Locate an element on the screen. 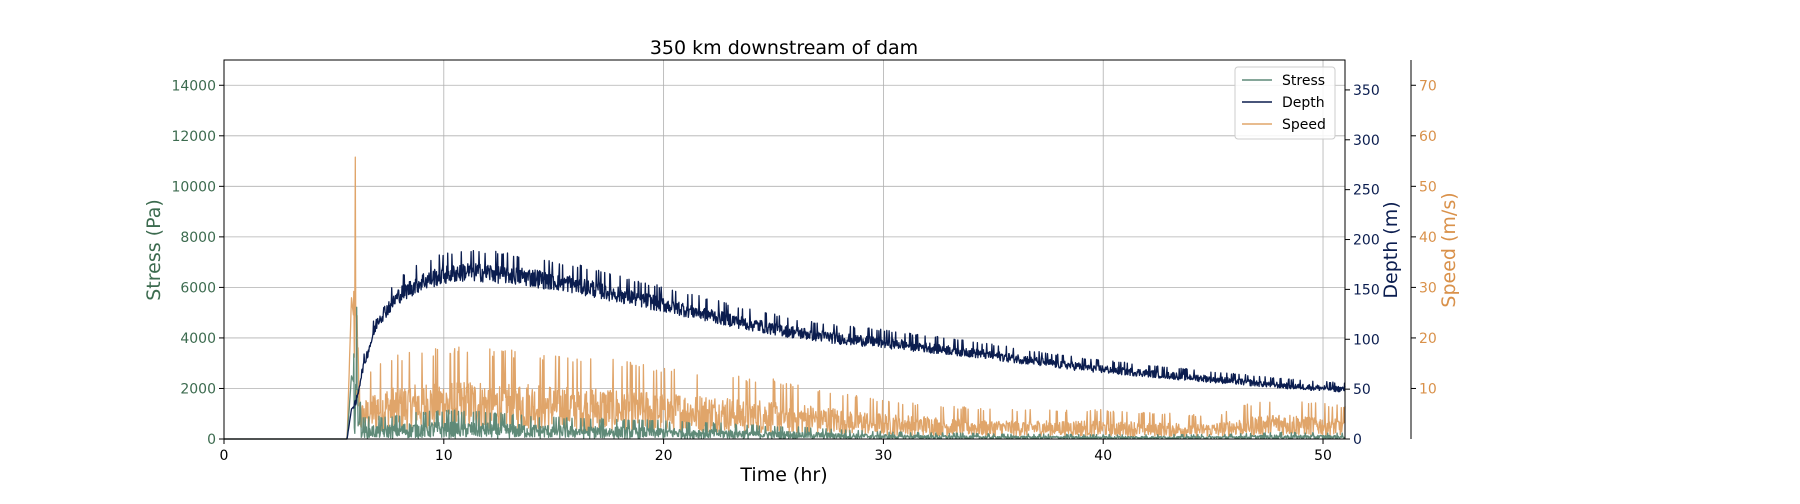 The width and height of the screenshot is (1800, 504). legend-box is located at coordinates (1285, 103).